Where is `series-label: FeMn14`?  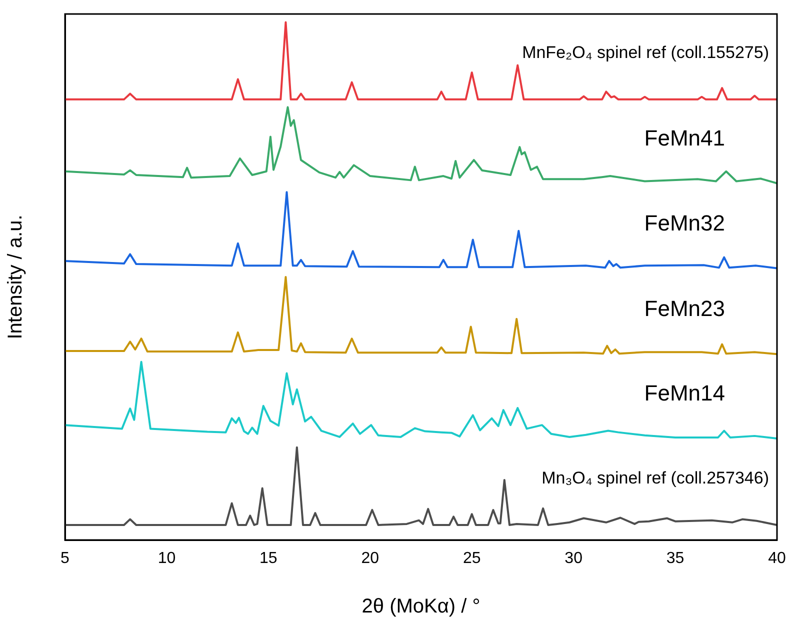 series-label: FeMn14 is located at coordinates (684, 393).